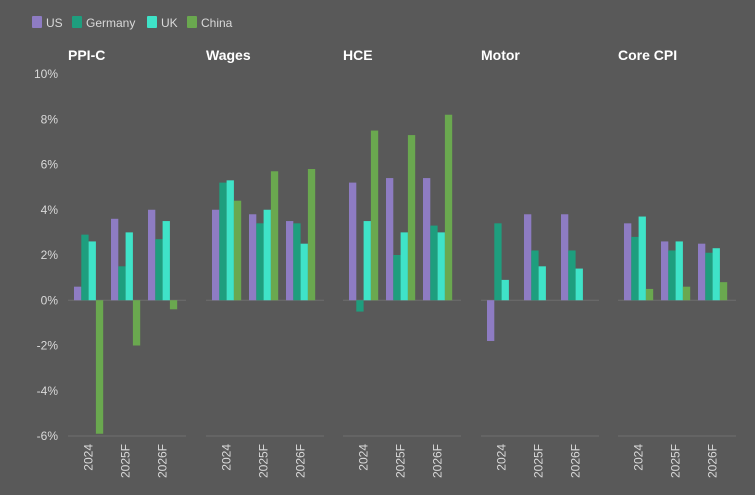  What do you see at coordinates (228, 55) in the screenshot?
I see `panel-title: Wages` at bounding box center [228, 55].